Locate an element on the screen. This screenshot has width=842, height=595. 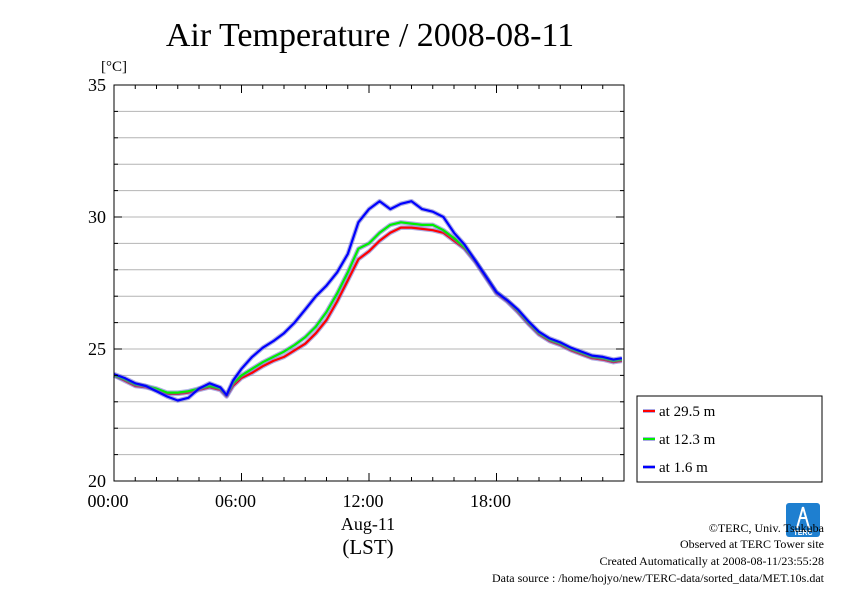
legend-box is located at coordinates (729, 439).